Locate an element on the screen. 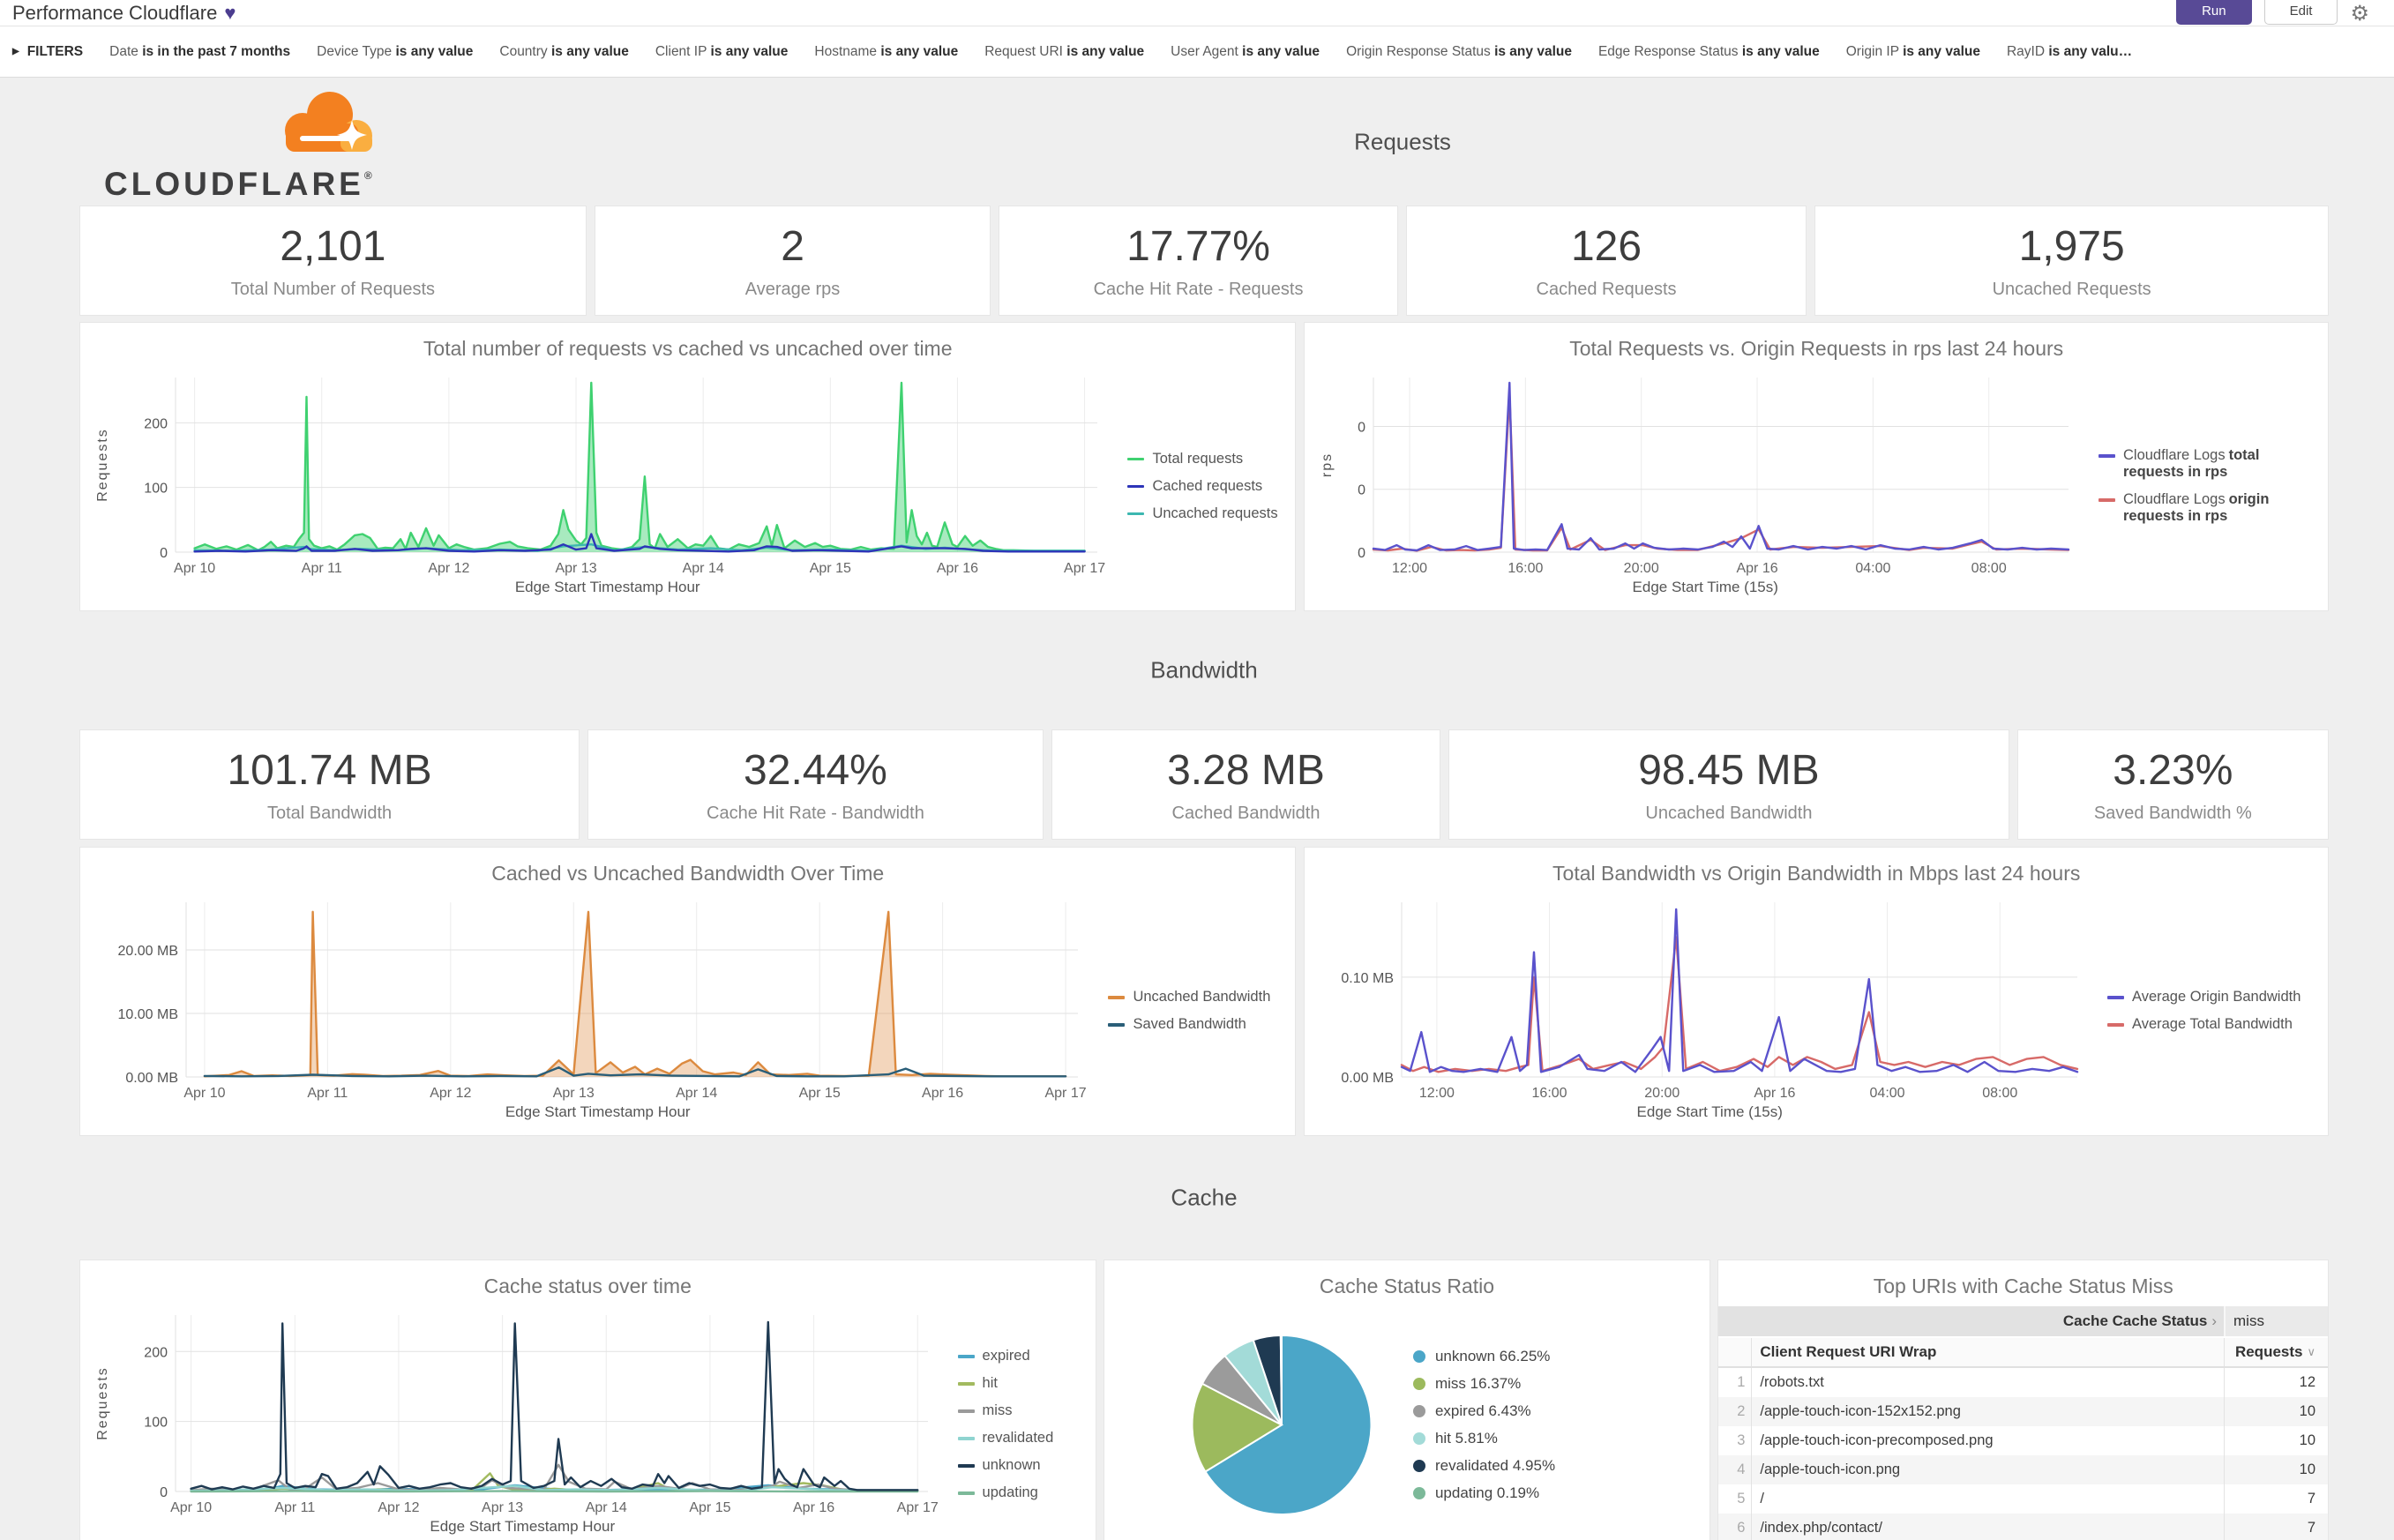 Image resolution: width=2394 pixels, height=1540 pixels. table-row: 4 /apple-touch-icon.png 10 is located at coordinates (2023, 1469).